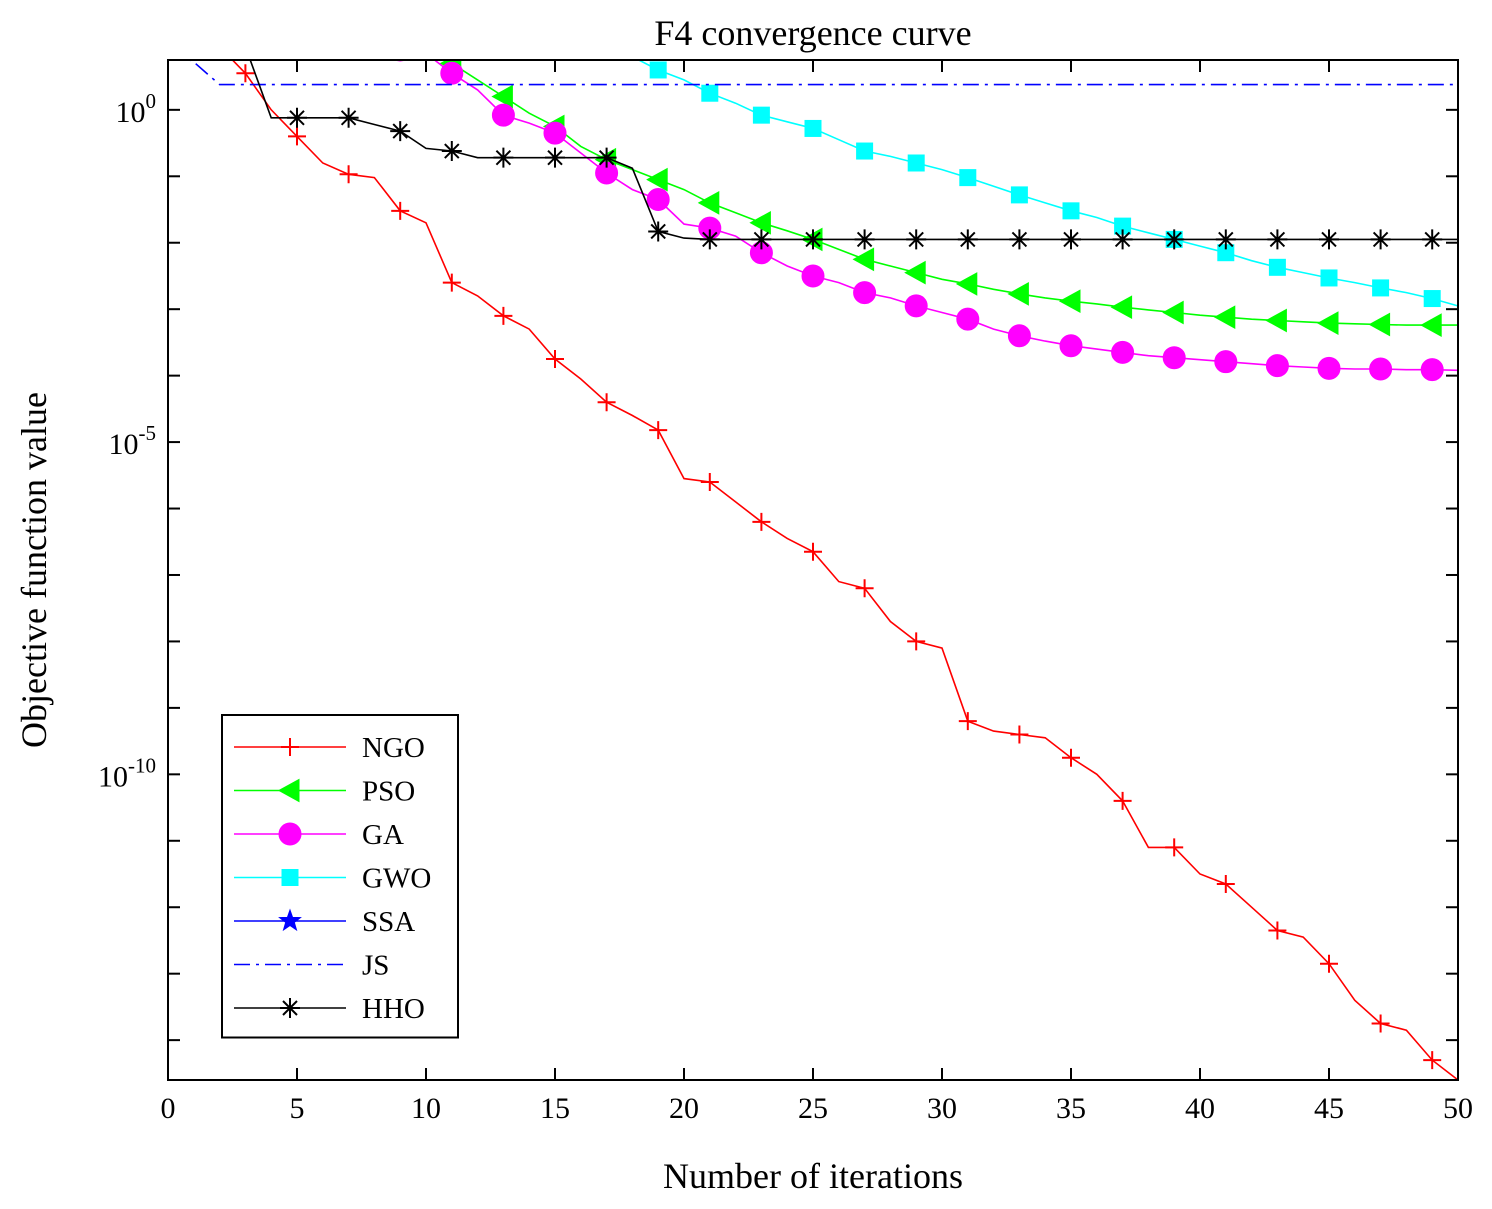 Image resolution: width=1492 pixels, height=1209 pixels. I want to click on legend-marker-gwo, so click(290, 877).